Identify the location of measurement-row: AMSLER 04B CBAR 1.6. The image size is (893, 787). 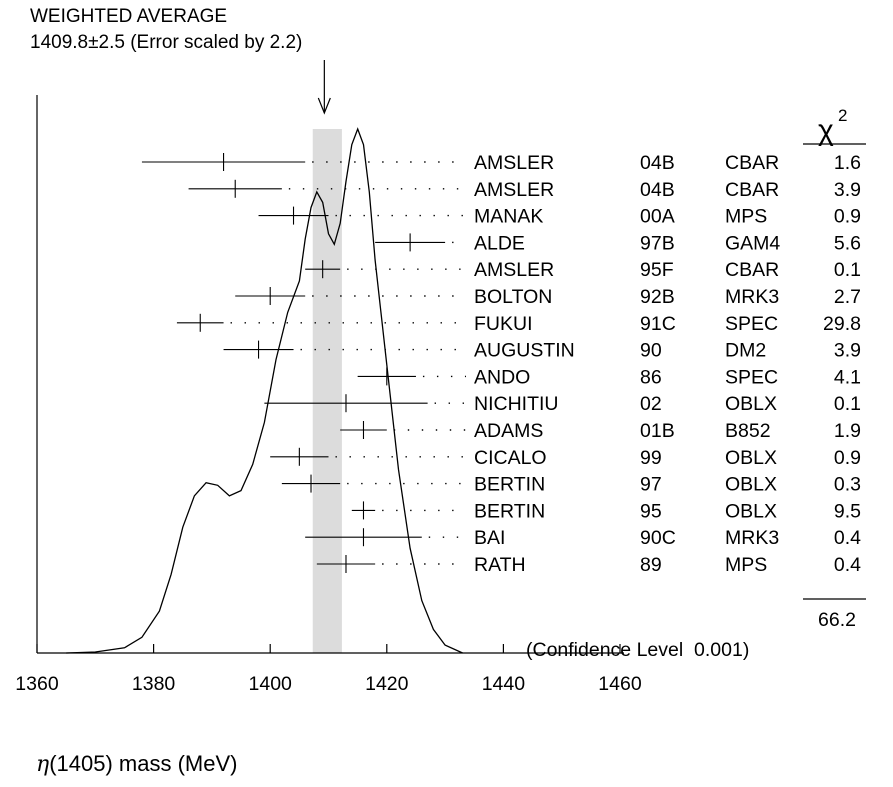
(501, 163).